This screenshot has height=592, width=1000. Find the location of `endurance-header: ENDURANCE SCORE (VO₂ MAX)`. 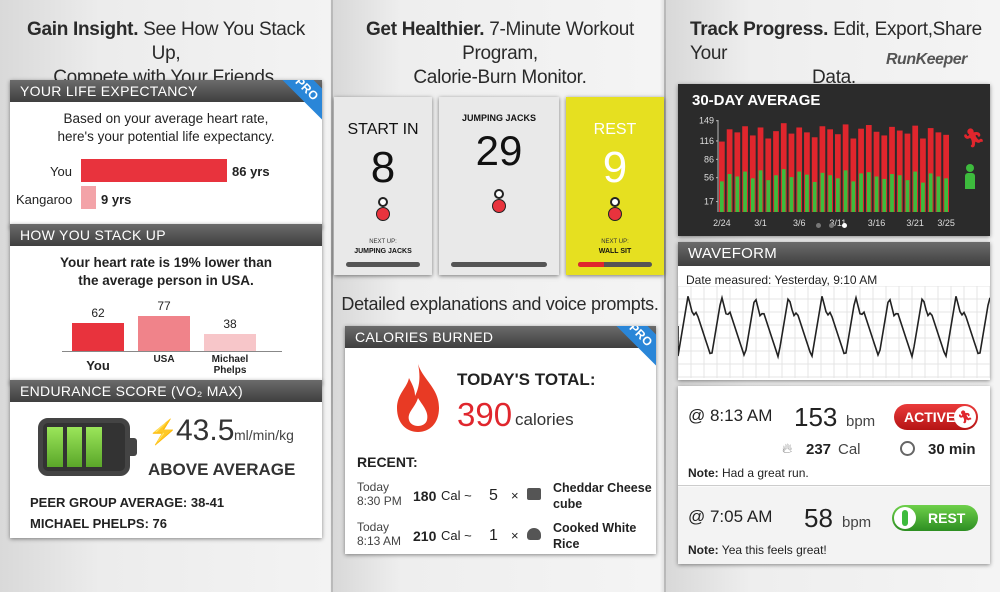

endurance-header: ENDURANCE SCORE (VO₂ MAX) is located at coordinates (166, 391).